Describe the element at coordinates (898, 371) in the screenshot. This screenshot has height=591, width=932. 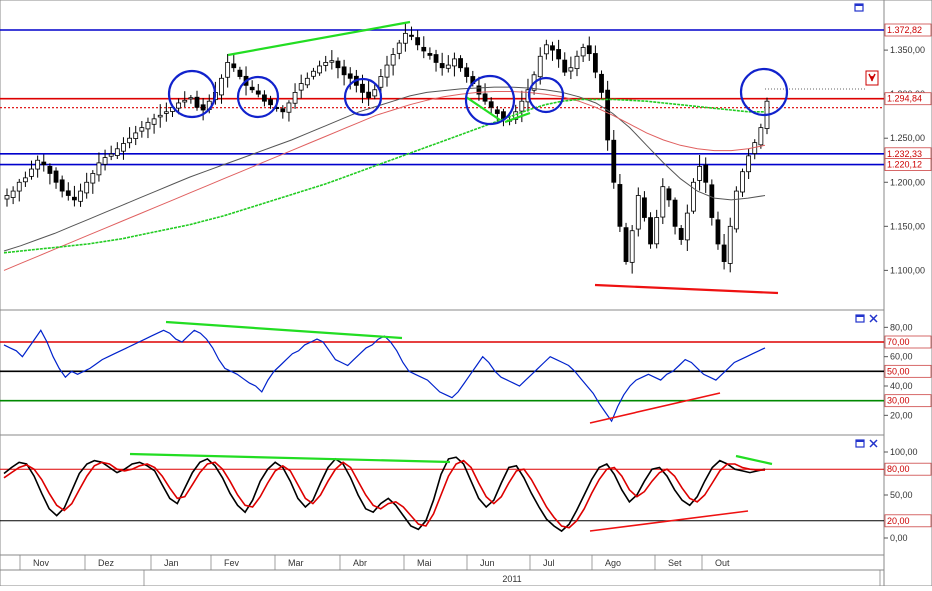
I see `level-label: 50,00` at that location.